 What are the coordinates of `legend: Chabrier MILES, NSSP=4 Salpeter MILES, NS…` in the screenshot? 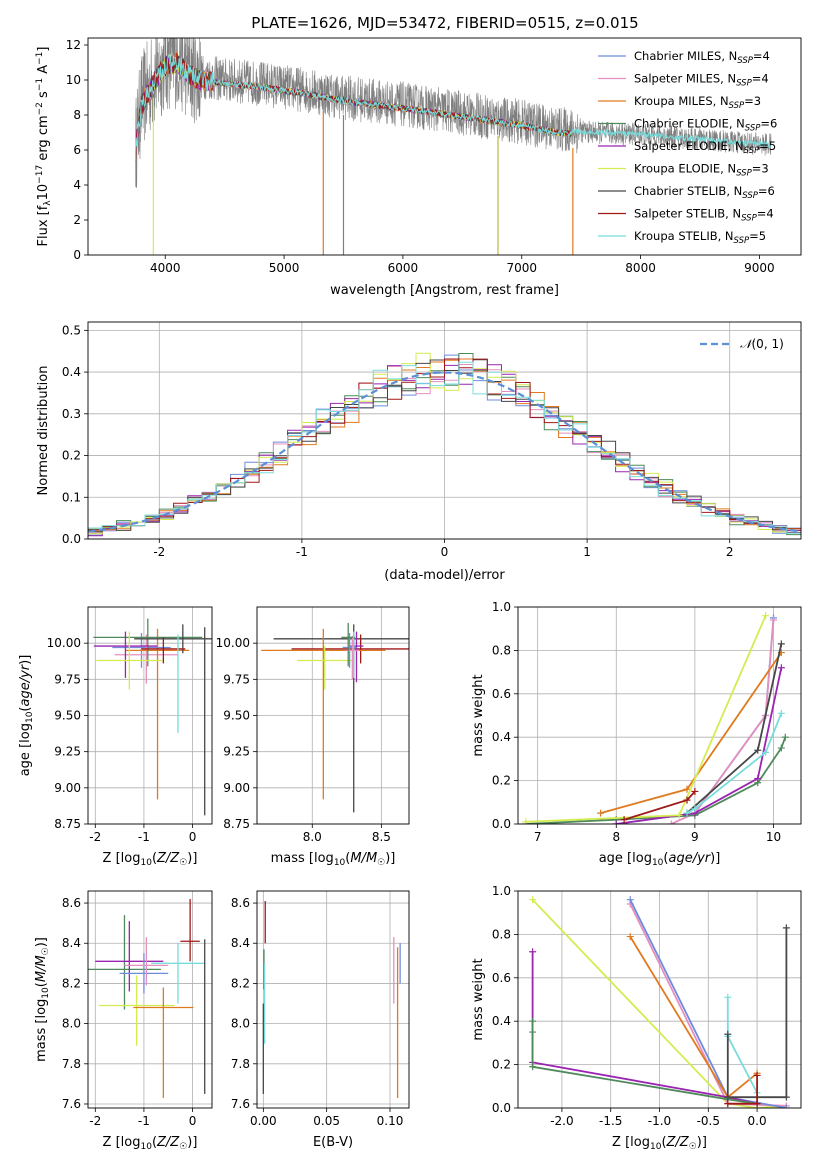 It's located at (687, 147).